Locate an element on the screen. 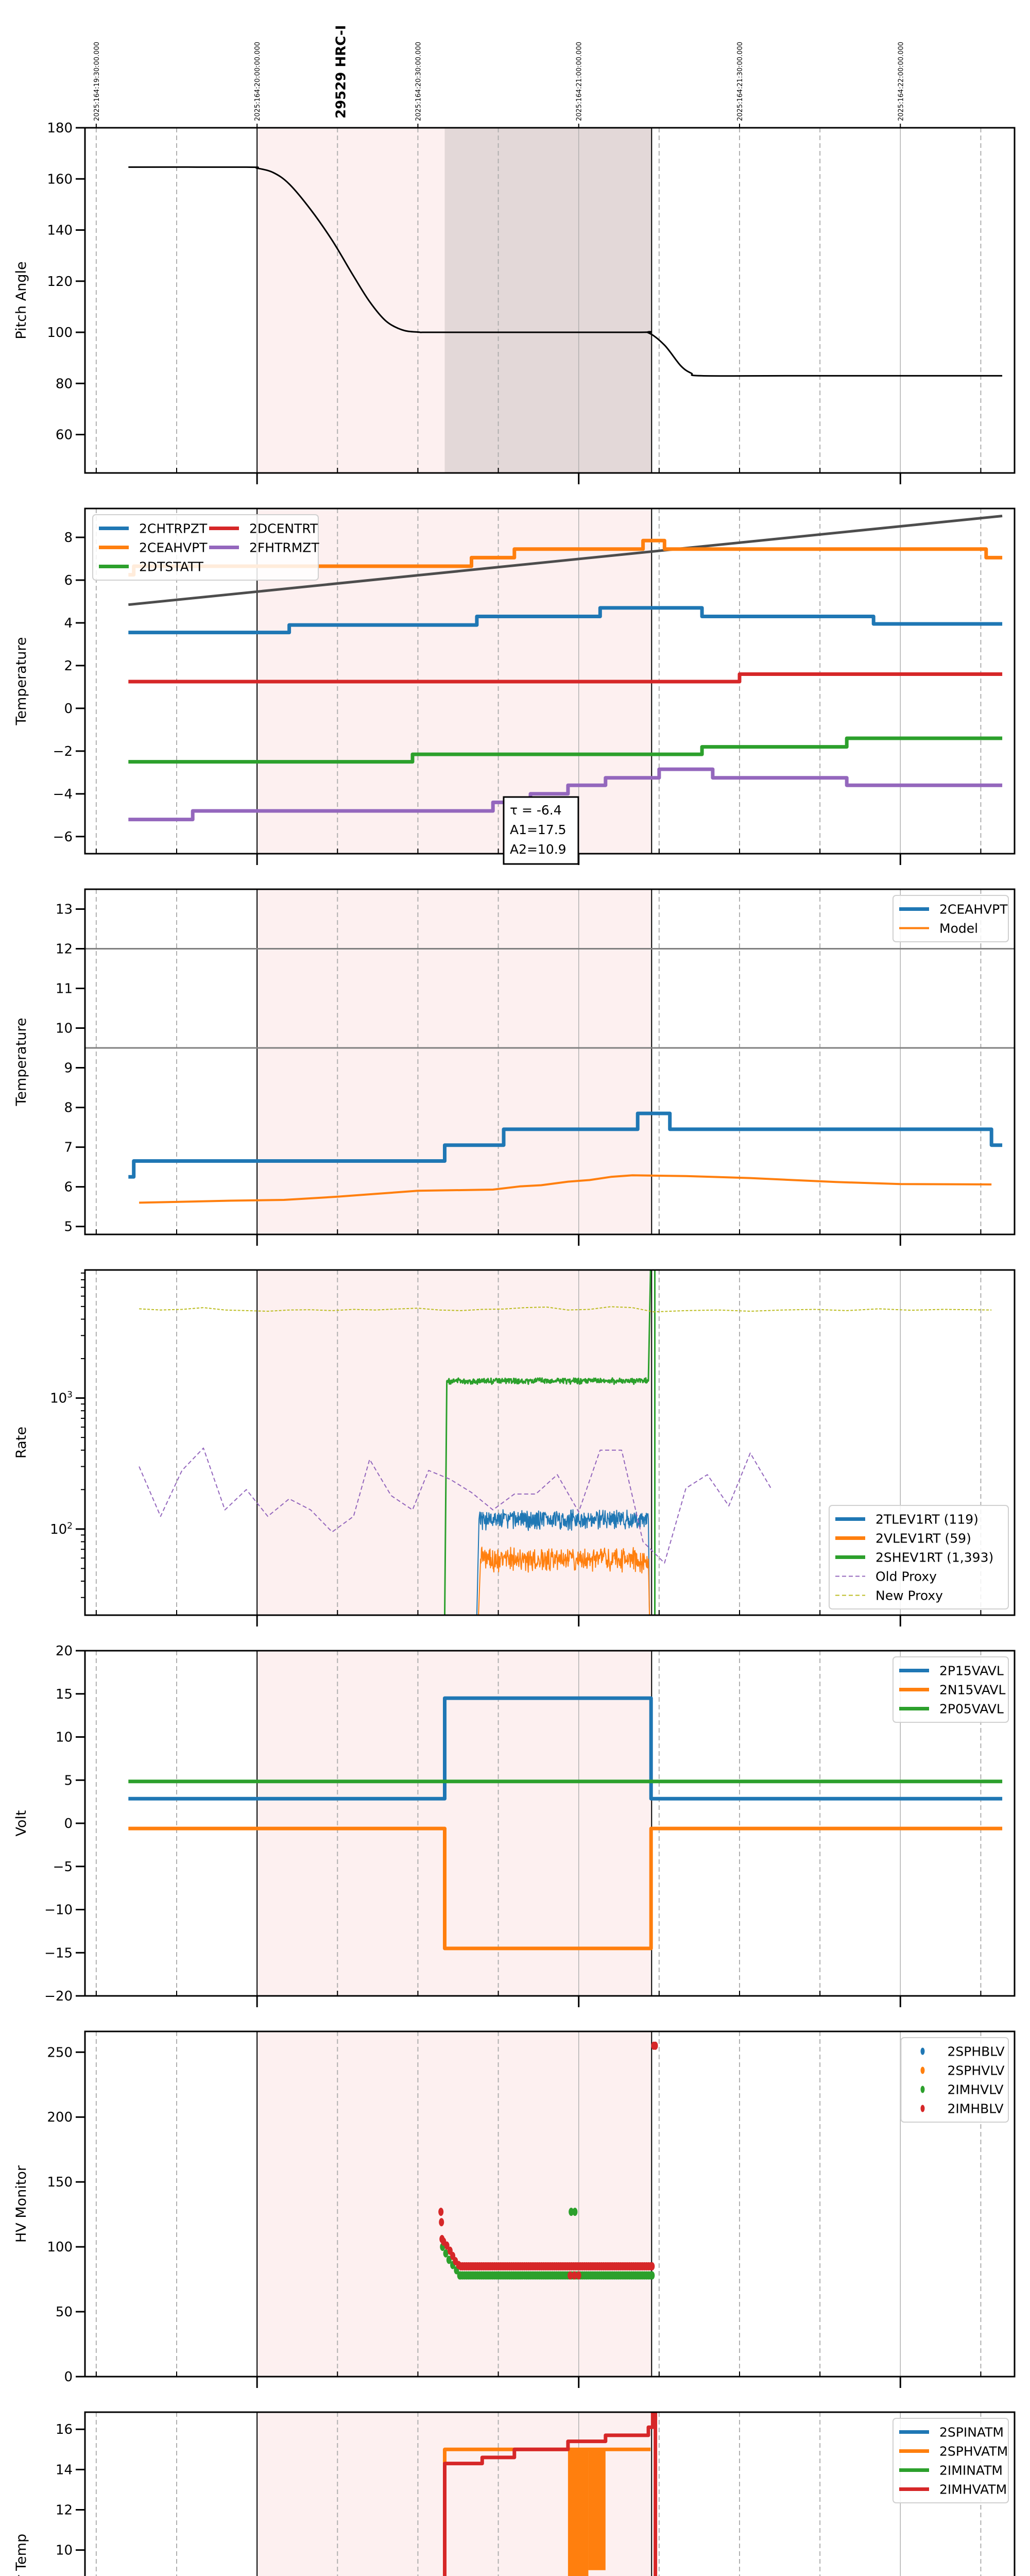 This screenshot has height=2576, width=1030. legend-label: 2P15VAVL is located at coordinates (971, 1671).